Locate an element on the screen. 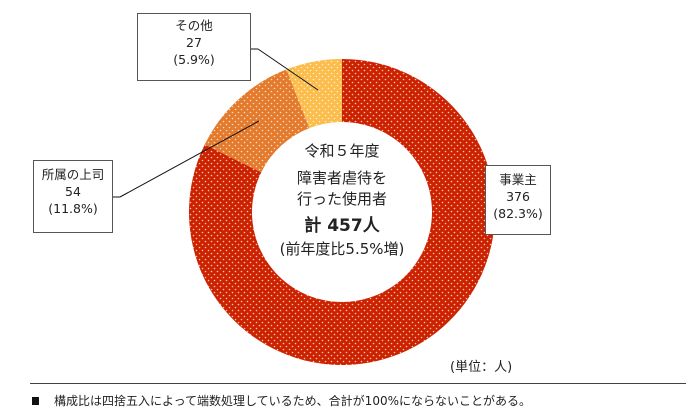 This screenshot has width=692, height=418. center-text: 令和５年度 障害者虐待を 行った使用者 計 457人 (前年度比5.5%増) is located at coordinates (342, 200).